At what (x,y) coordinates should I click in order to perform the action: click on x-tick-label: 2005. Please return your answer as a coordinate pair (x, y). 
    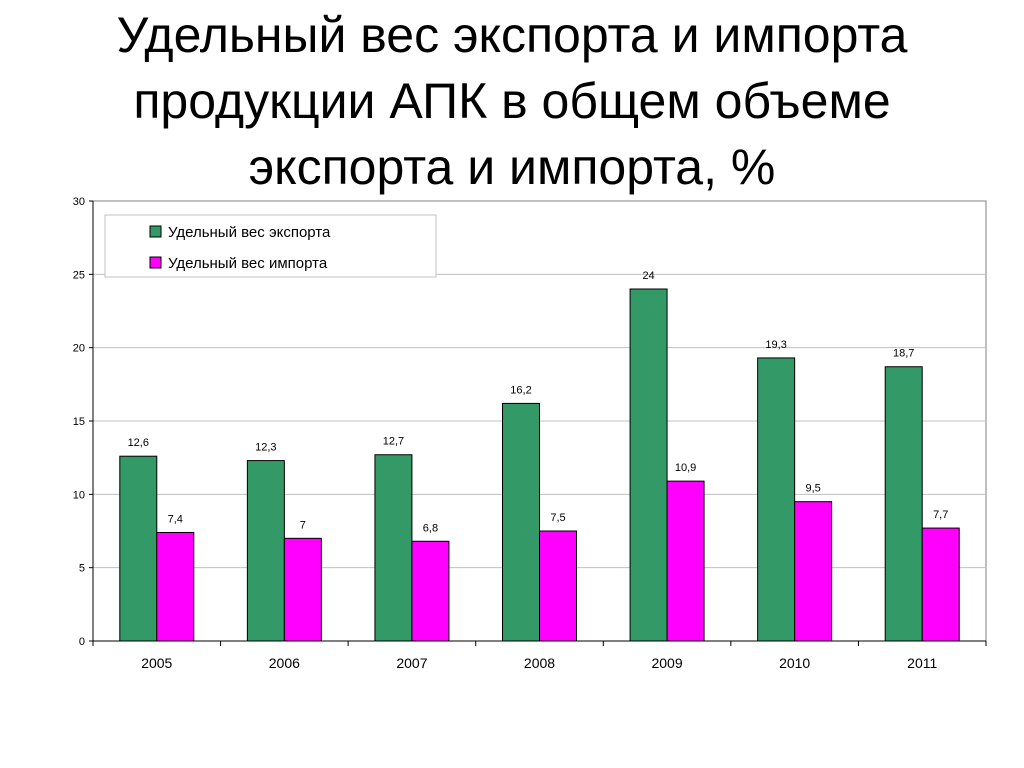
    Looking at the image, I should click on (156, 663).